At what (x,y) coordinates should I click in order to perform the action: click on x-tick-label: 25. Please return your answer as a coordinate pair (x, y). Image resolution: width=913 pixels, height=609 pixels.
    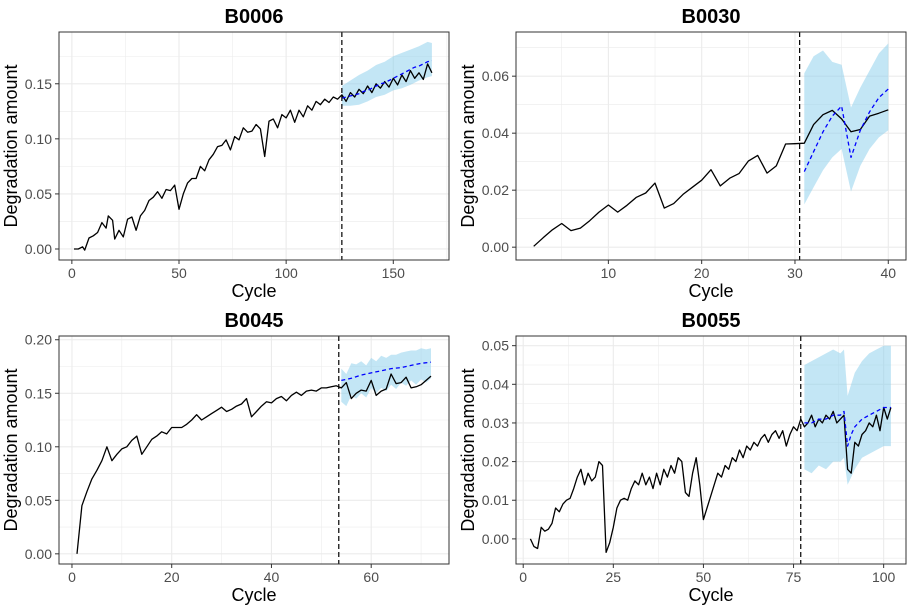
    Looking at the image, I should click on (614, 577).